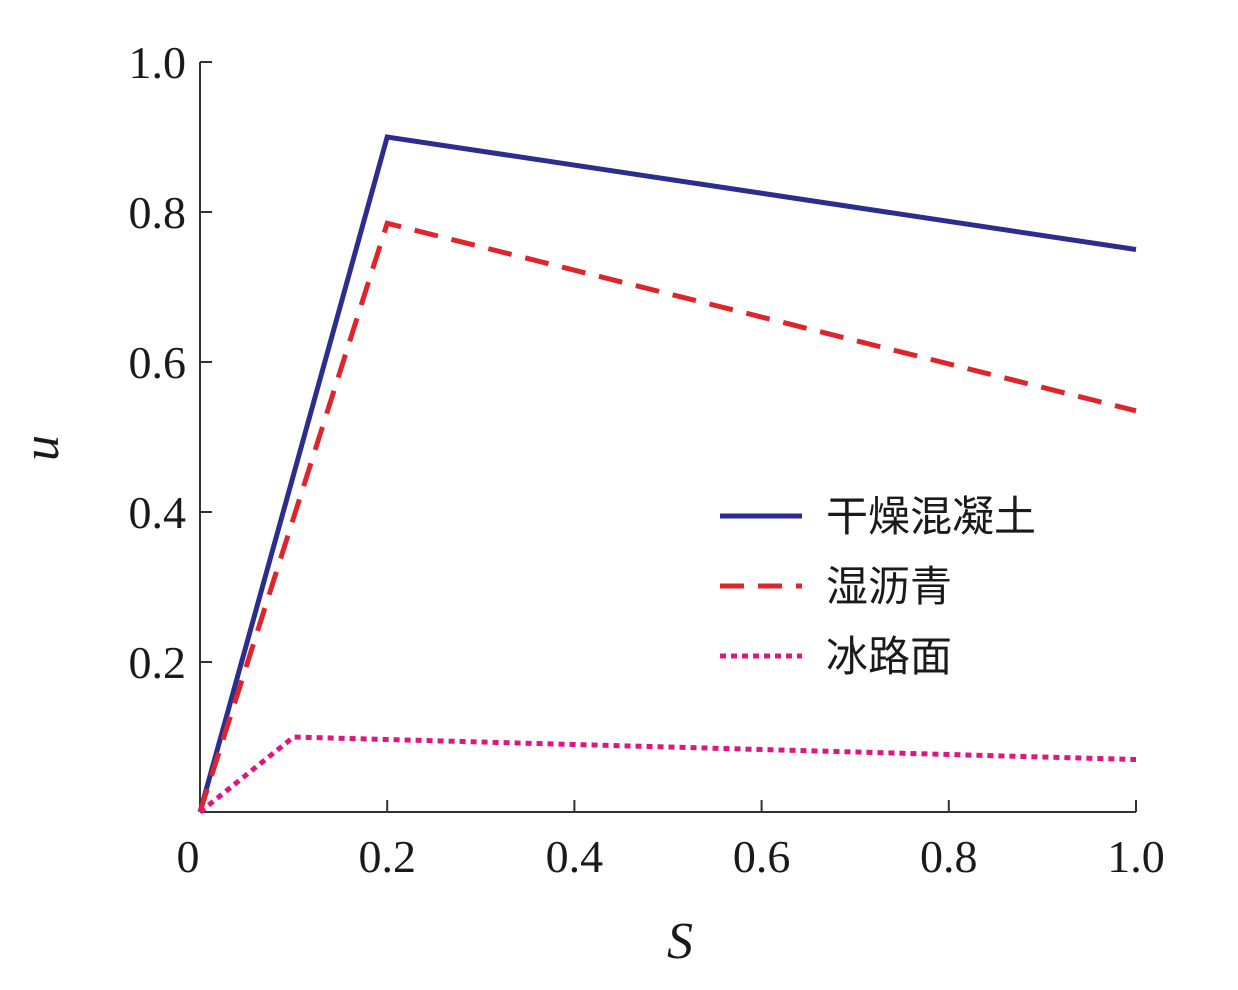  I want to click on y-tick-label: 0.6, so click(158, 362).